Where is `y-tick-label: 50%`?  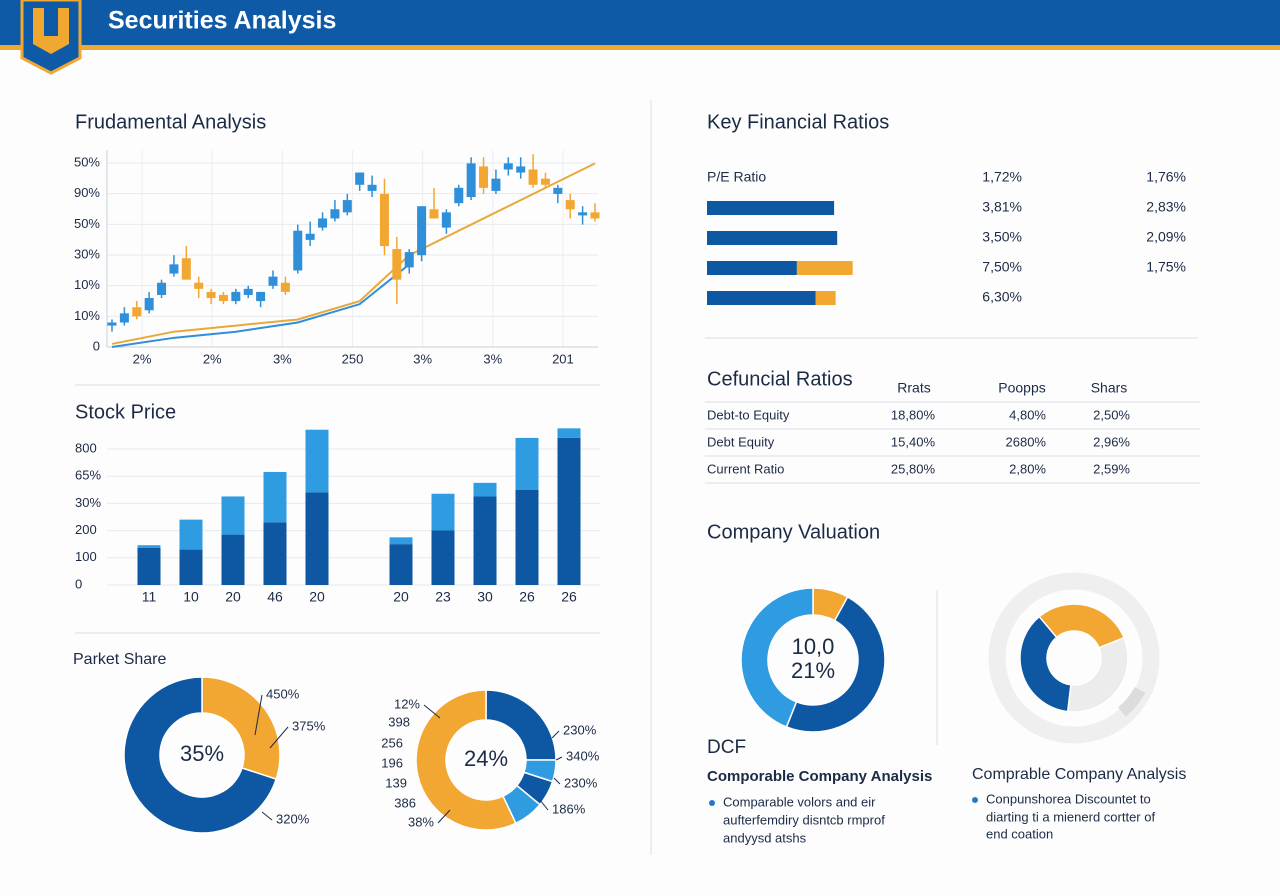 y-tick-label: 50% is located at coordinates (87, 161).